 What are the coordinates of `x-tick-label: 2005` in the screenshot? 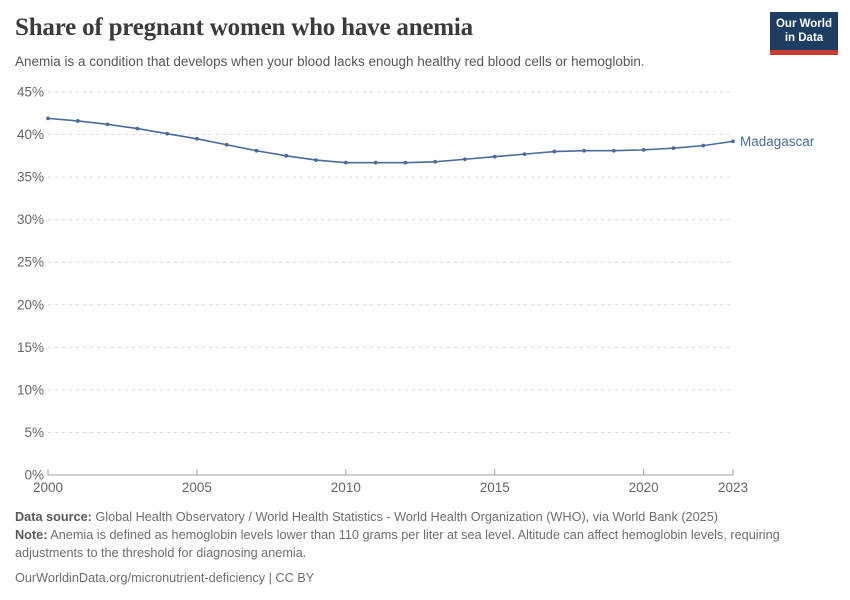 It's located at (197, 487).